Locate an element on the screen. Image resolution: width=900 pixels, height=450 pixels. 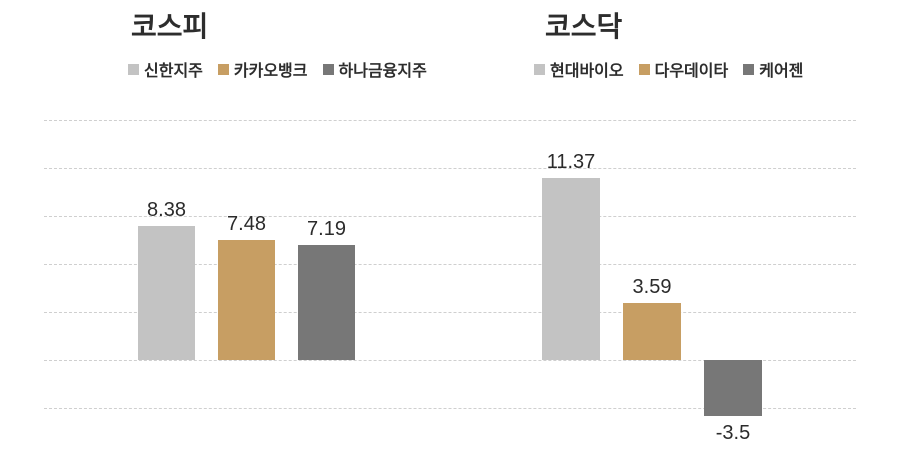
chart-title: 코스피 is located at coordinates (170, 26).